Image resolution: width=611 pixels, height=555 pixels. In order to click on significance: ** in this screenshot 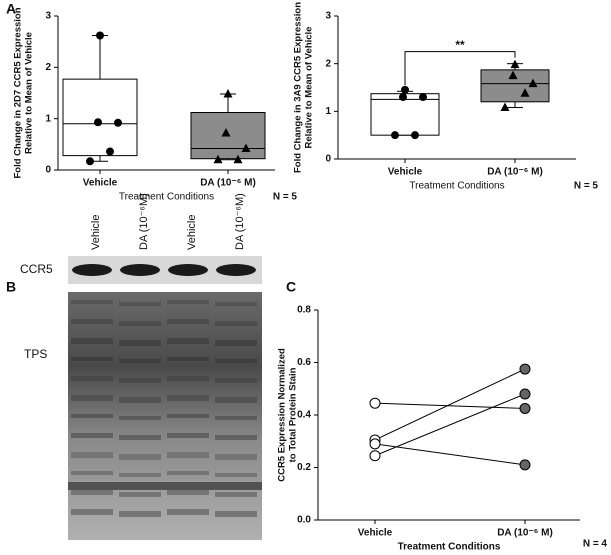, I will do `click(460, 45)`.